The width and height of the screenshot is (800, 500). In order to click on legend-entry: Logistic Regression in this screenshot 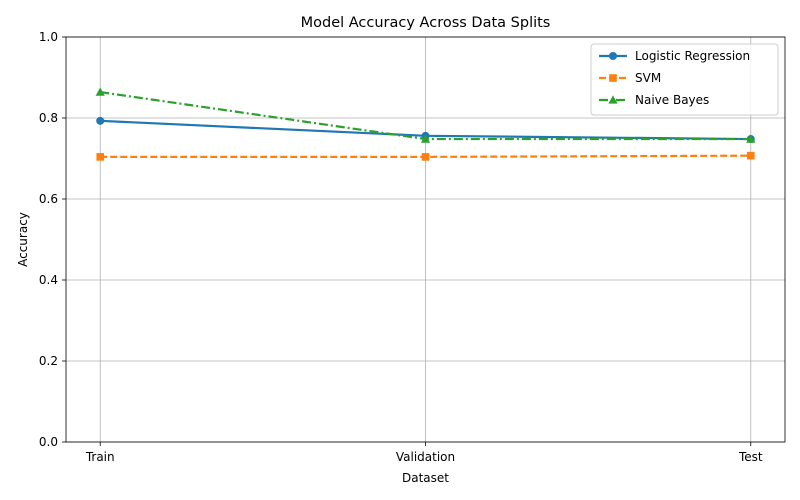, I will do `click(674, 56)`.